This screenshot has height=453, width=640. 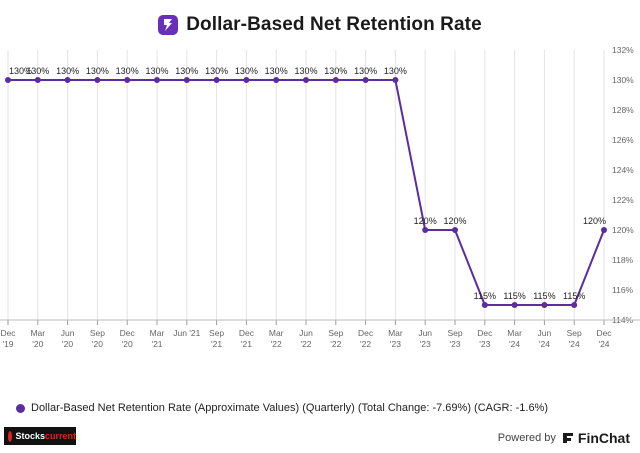 I want to click on y-tick-label: 128%, so click(x=623, y=110).